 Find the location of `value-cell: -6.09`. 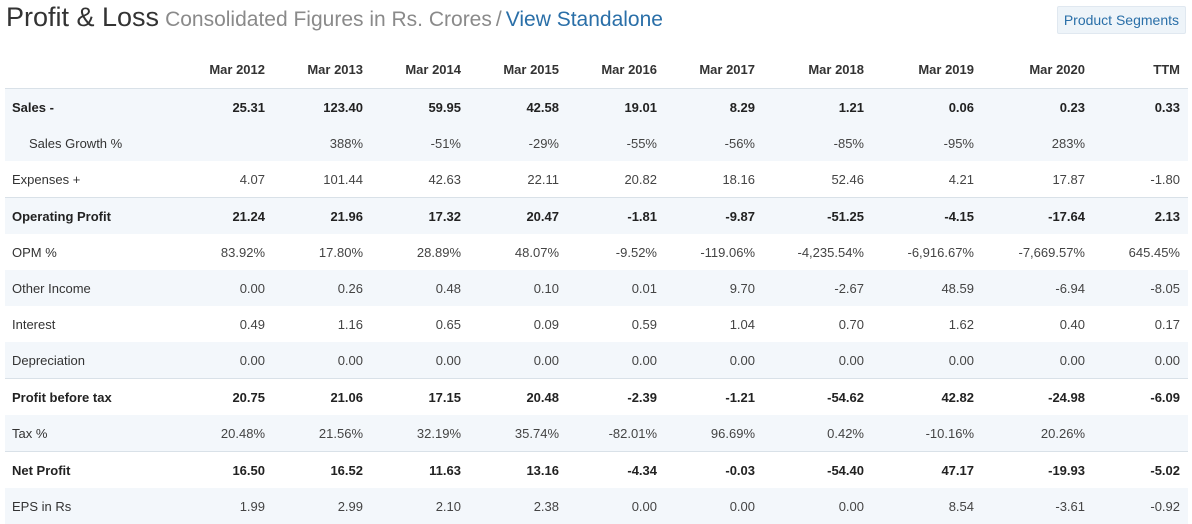

value-cell: -6.09 is located at coordinates (1140, 396).